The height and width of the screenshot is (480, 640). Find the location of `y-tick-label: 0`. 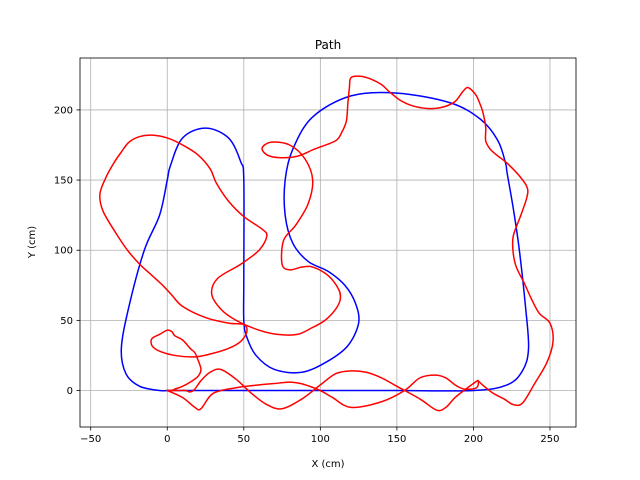

y-tick-label: 0 is located at coordinates (70, 391).